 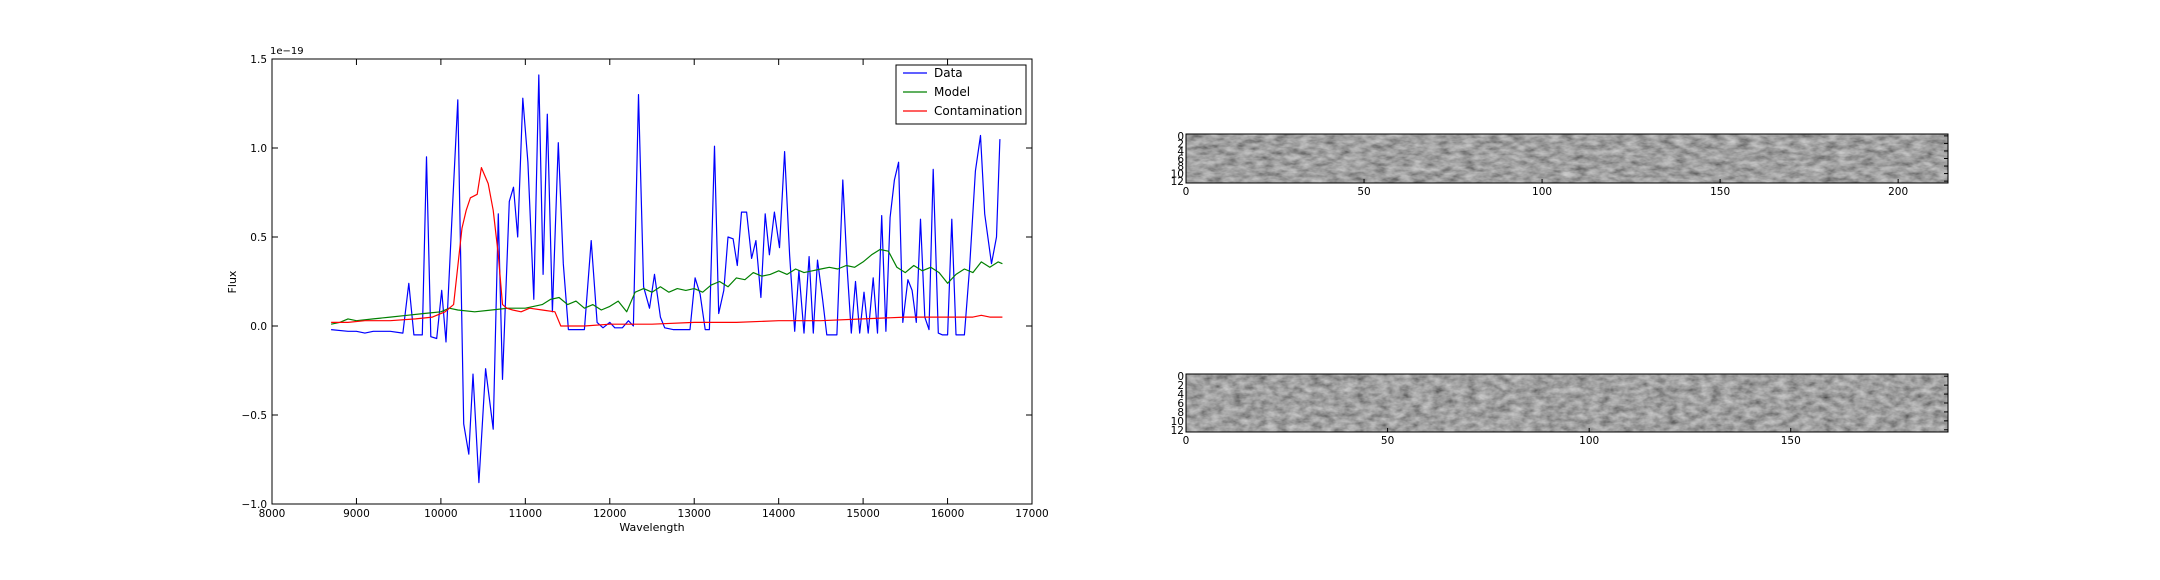 I want to click on x-axis-label: Wavelength, so click(x=651, y=527).